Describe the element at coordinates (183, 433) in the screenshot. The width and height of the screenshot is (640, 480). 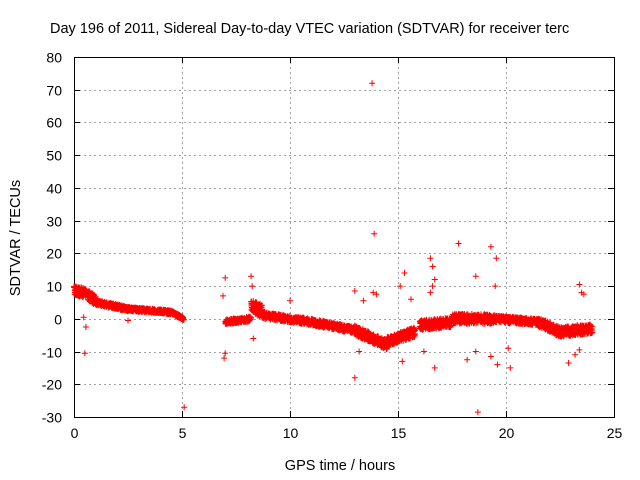
I see `x-tick-label: 5` at that location.